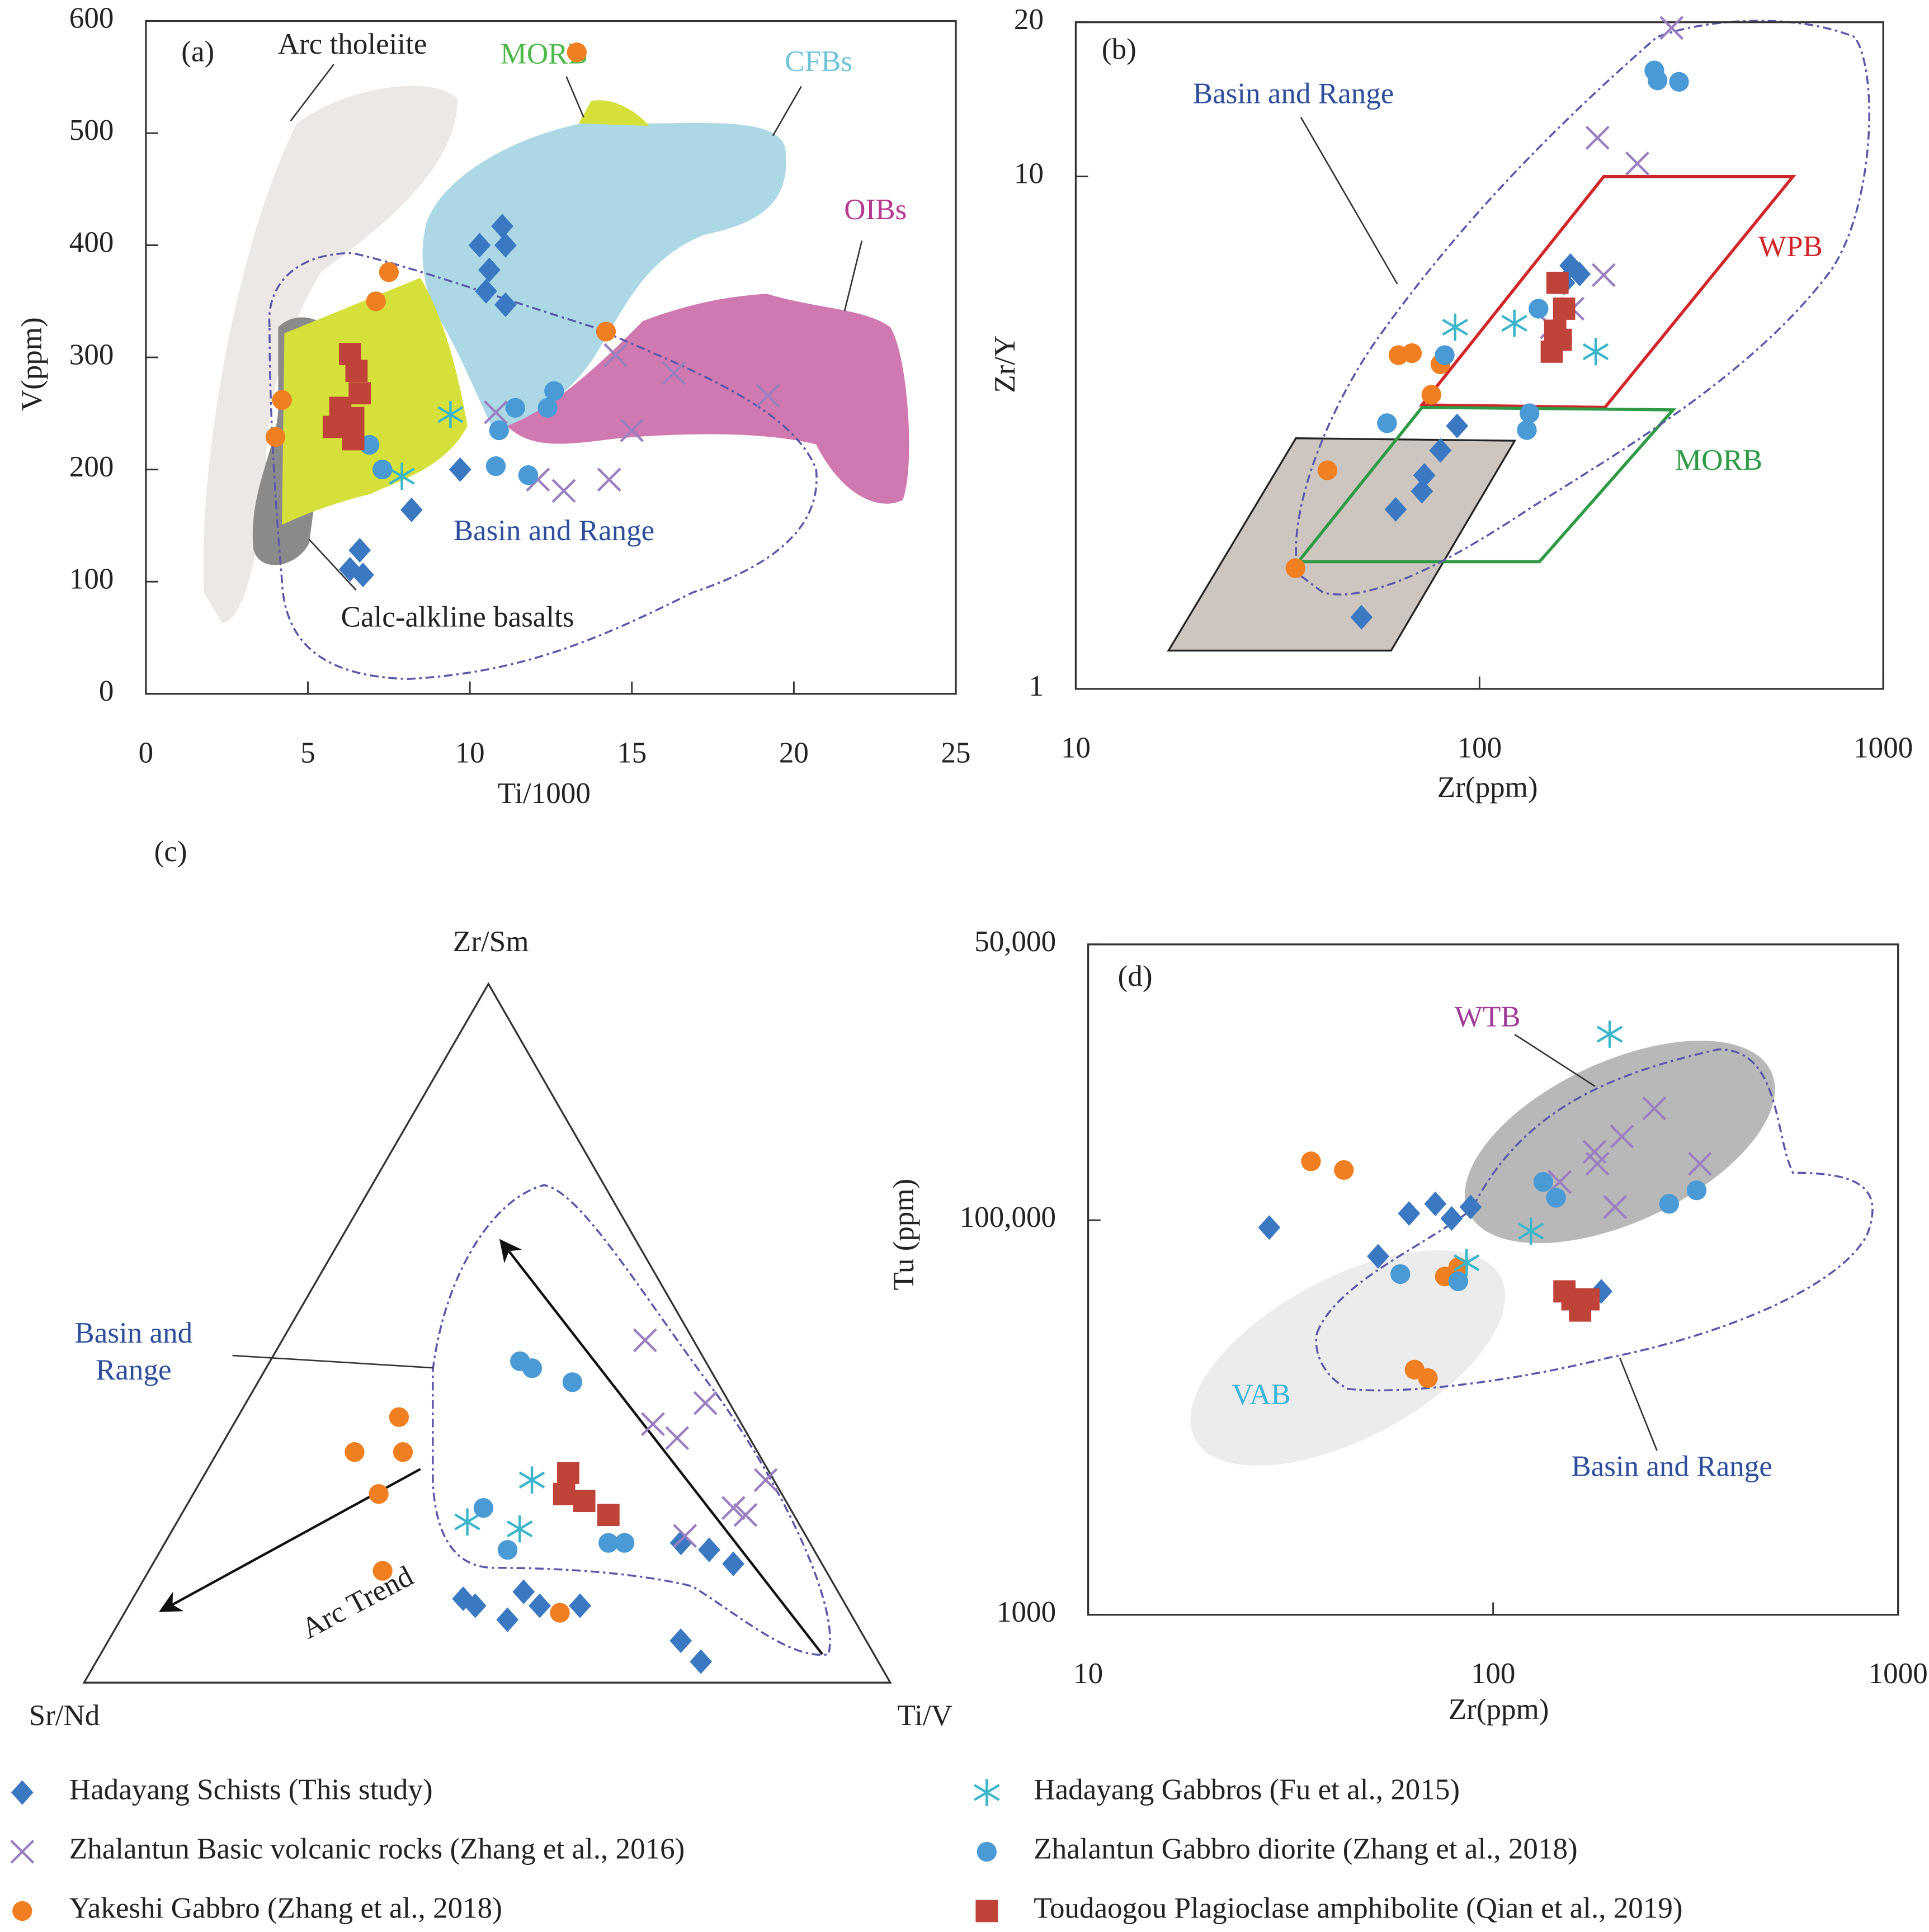 The width and height of the screenshot is (1929, 1932). What do you see at coordinates (491, 941) in the screenshot?
I see `apex-label: Zr/Sm` at bounding box center [491, 941].